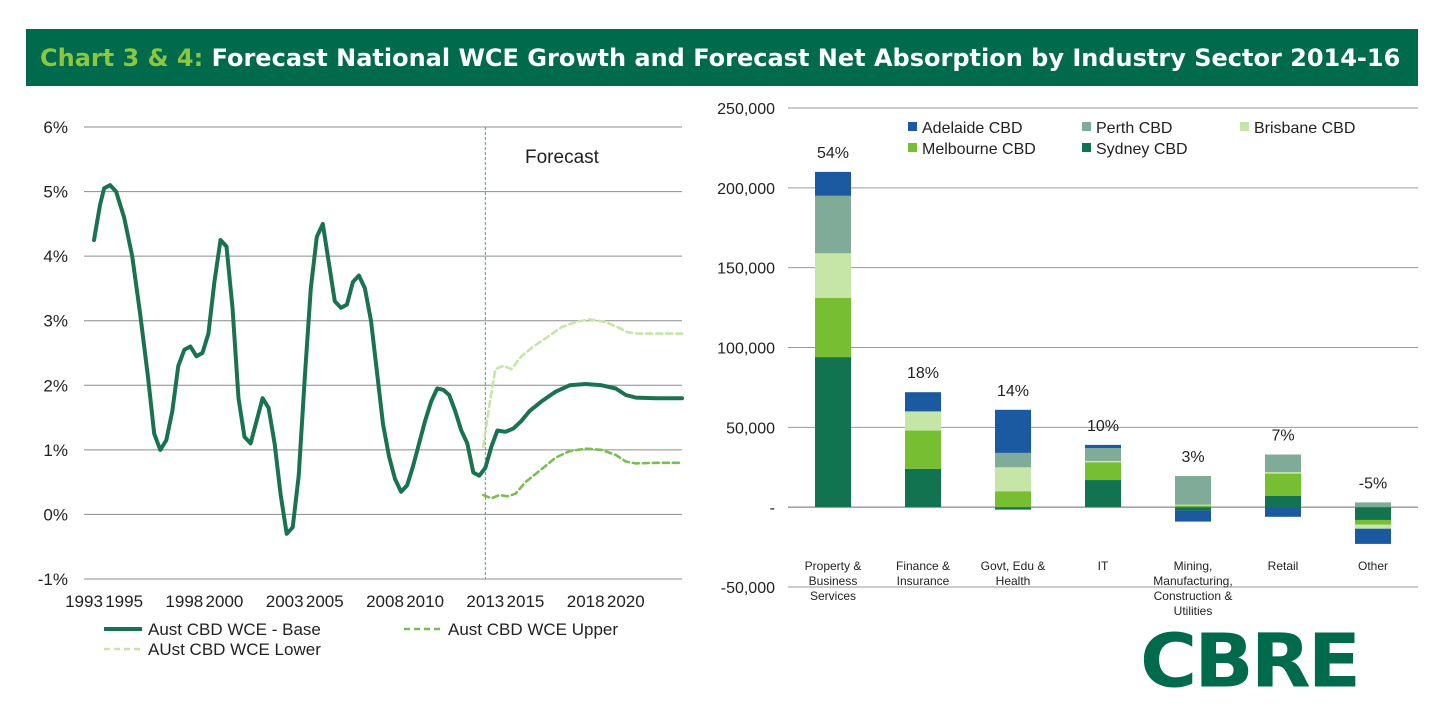 This screenshot has height=714, width=1440. I want to click on bar-share-label: 10%, so click(1103, 426).